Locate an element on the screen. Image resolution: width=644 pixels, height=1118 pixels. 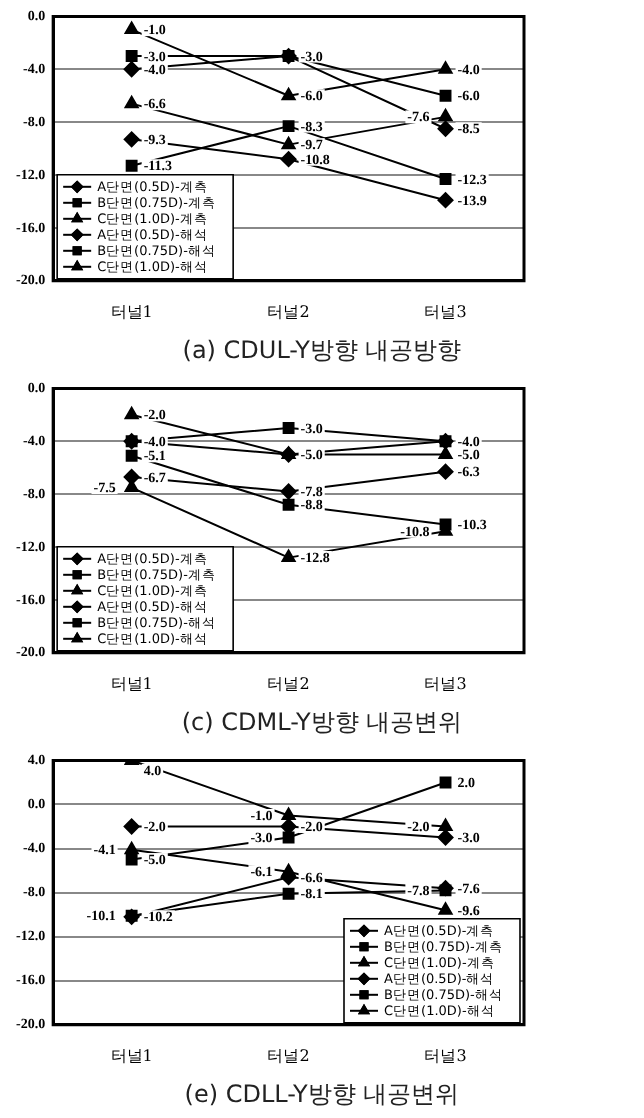
text: (e) CDLL-Y방향 내공변위 is located at coordinates (322, 1095).